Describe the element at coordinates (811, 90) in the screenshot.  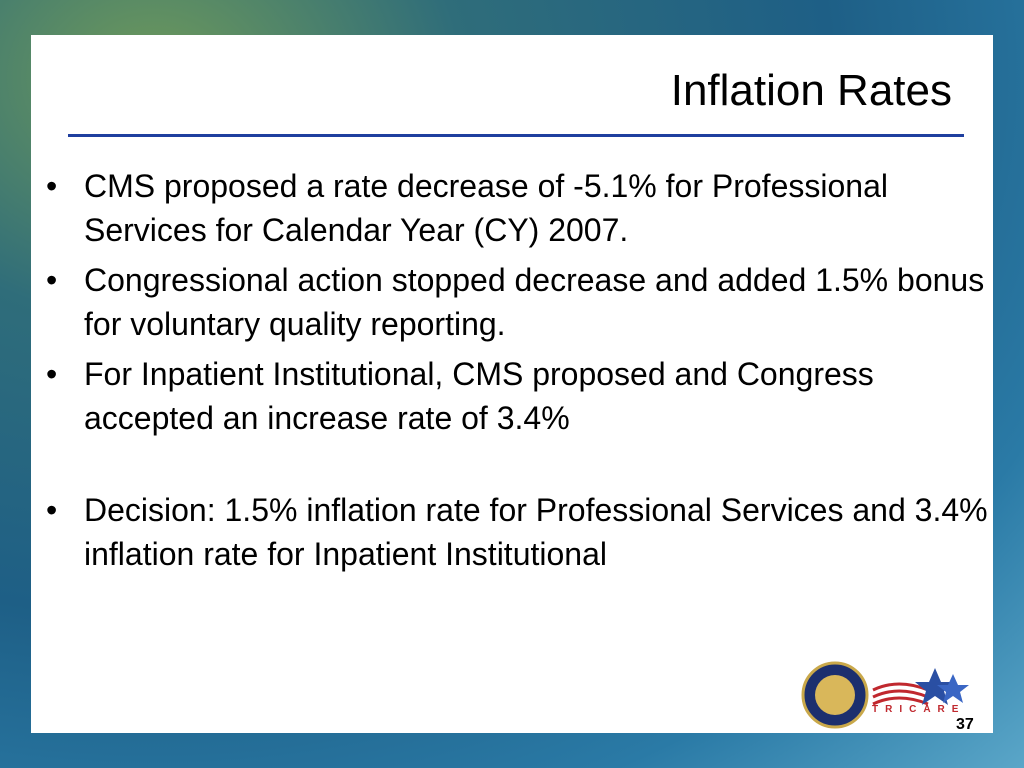
I see `slide-title: Inflation Rates` at that location.